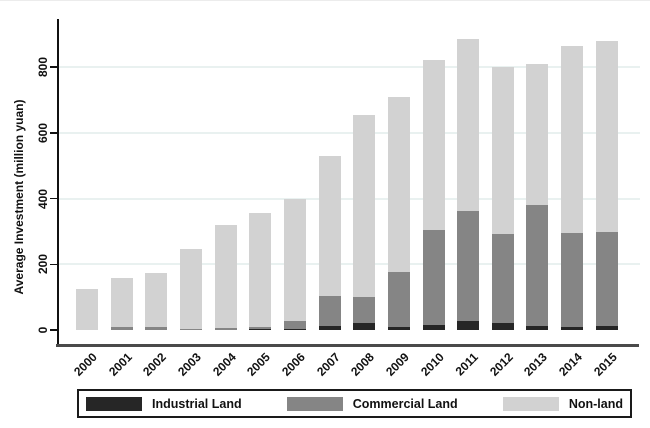 The width and height of the screenshot is (650, 428). I want to click on y-tick-label-0: 0, so click(43, 330).